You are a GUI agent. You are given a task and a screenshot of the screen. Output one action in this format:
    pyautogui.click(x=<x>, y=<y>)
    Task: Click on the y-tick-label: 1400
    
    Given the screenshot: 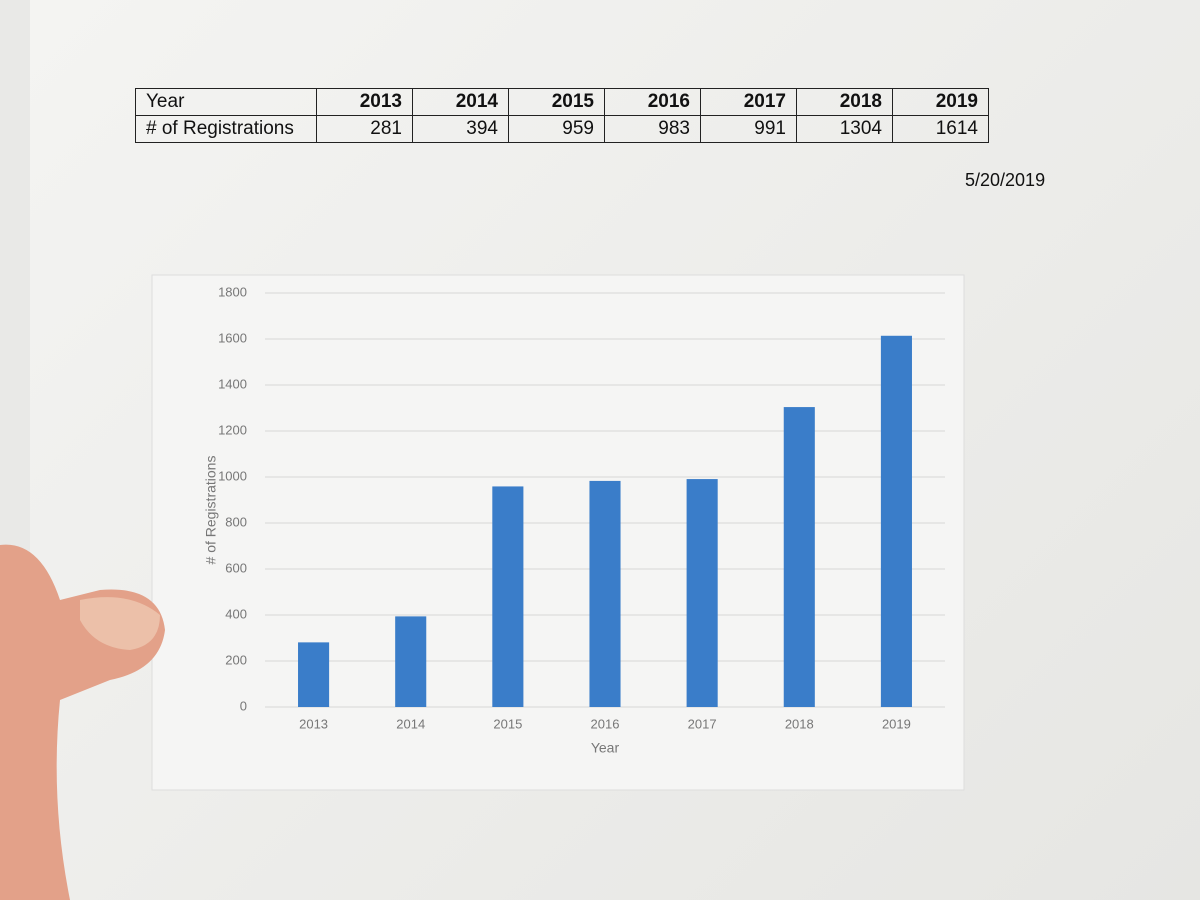 What is the action you would take?
    pyautogui.click(x=232, y=383)
    